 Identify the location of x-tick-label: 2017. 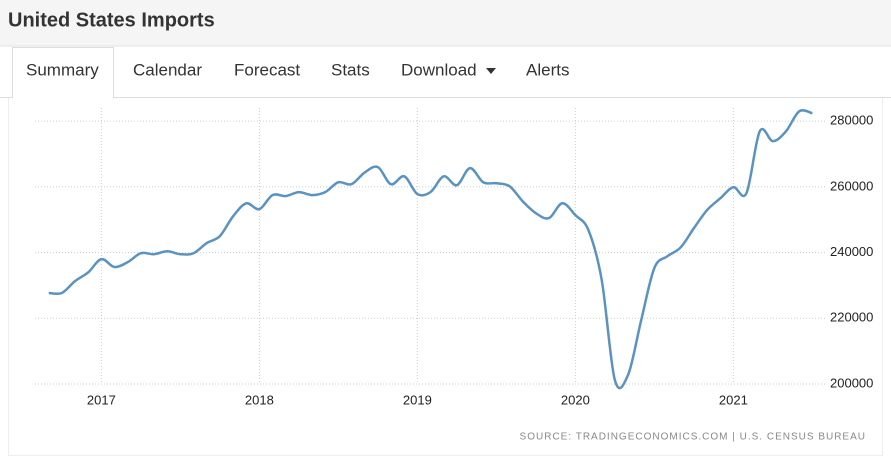
(101, 399).